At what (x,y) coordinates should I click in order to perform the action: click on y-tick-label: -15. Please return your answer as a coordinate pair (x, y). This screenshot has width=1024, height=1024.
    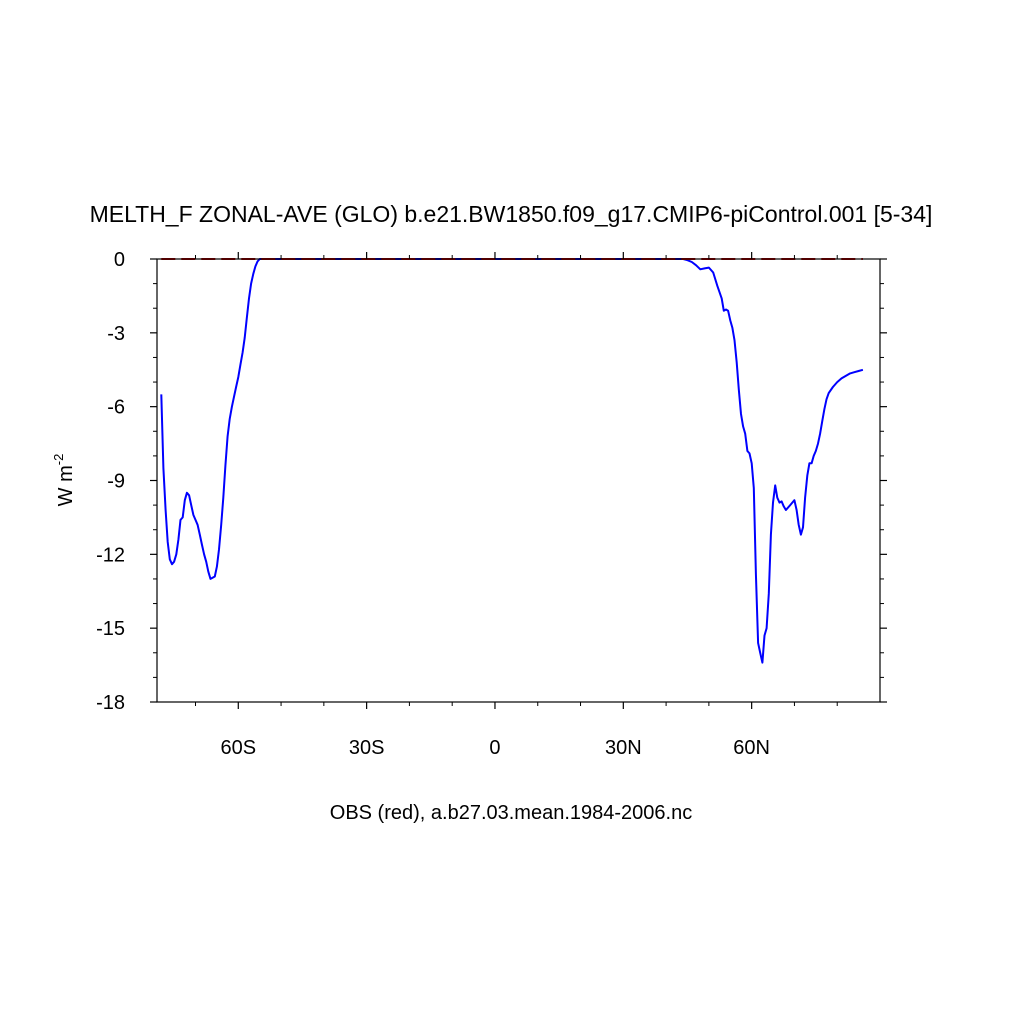
    Looking at the image, I should click on (110, 629).